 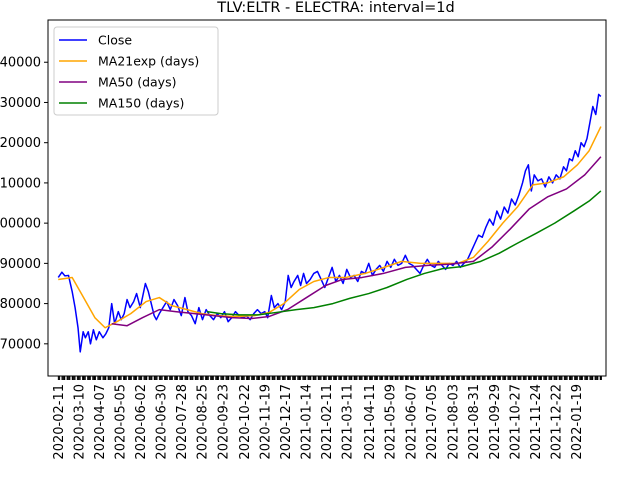 What do you see at coordinates (390, 422) in the screenshot?
I see `x-tick-label: 2021-05-09` at bounding box center [390, 422].